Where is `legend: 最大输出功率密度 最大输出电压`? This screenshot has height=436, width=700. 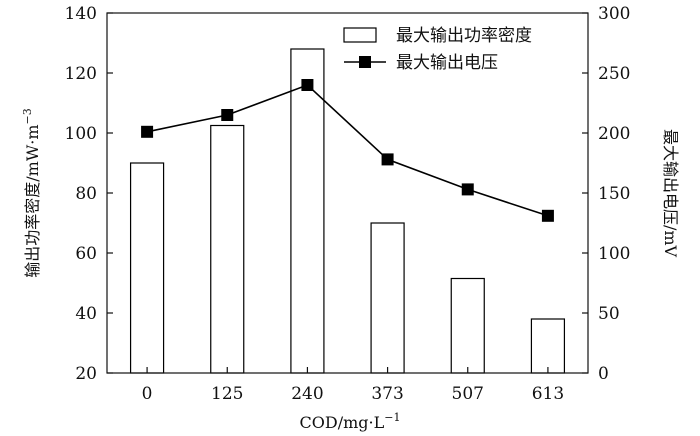 legend: 最大输出功率密度 最大输出电压 is located at coordinates (437, 49).